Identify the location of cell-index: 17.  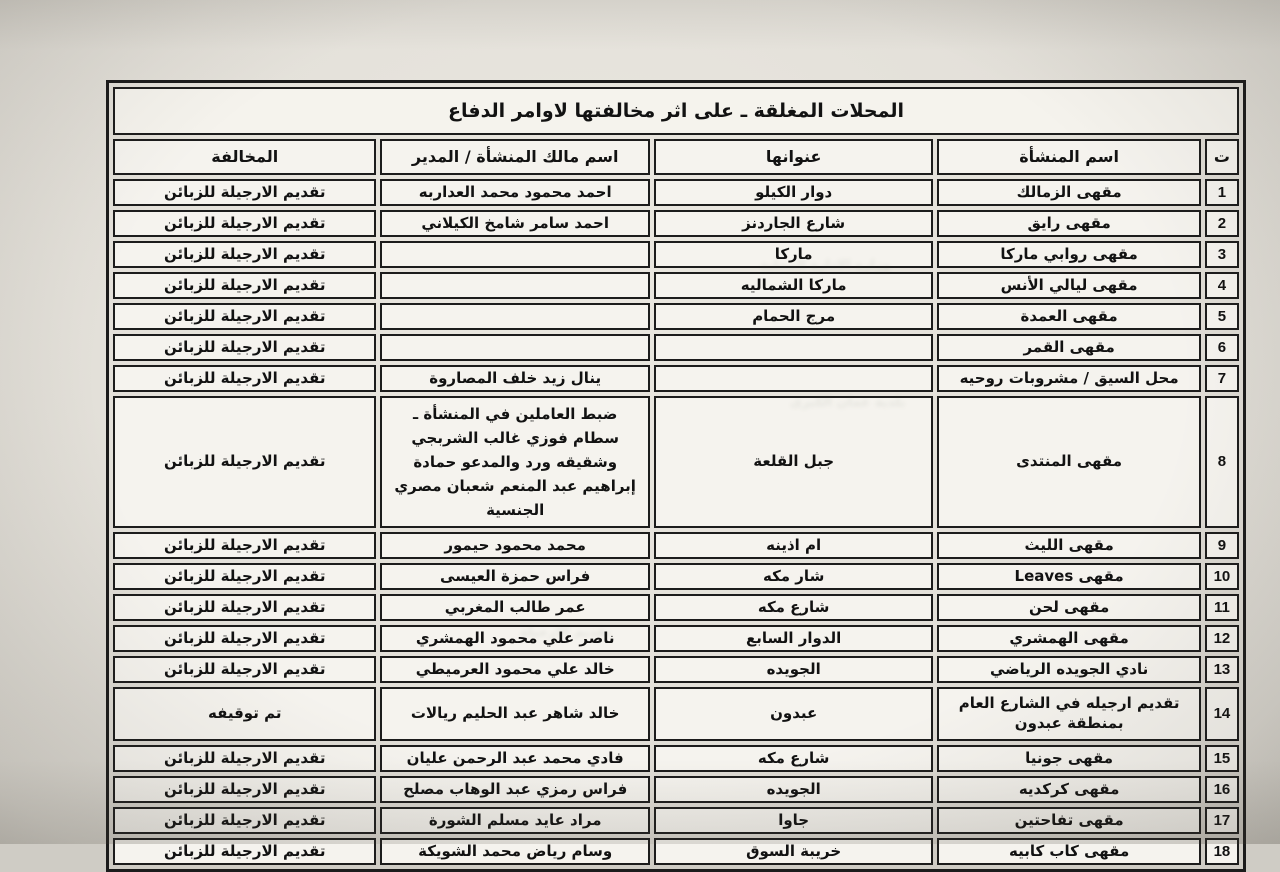
(1221, 820).